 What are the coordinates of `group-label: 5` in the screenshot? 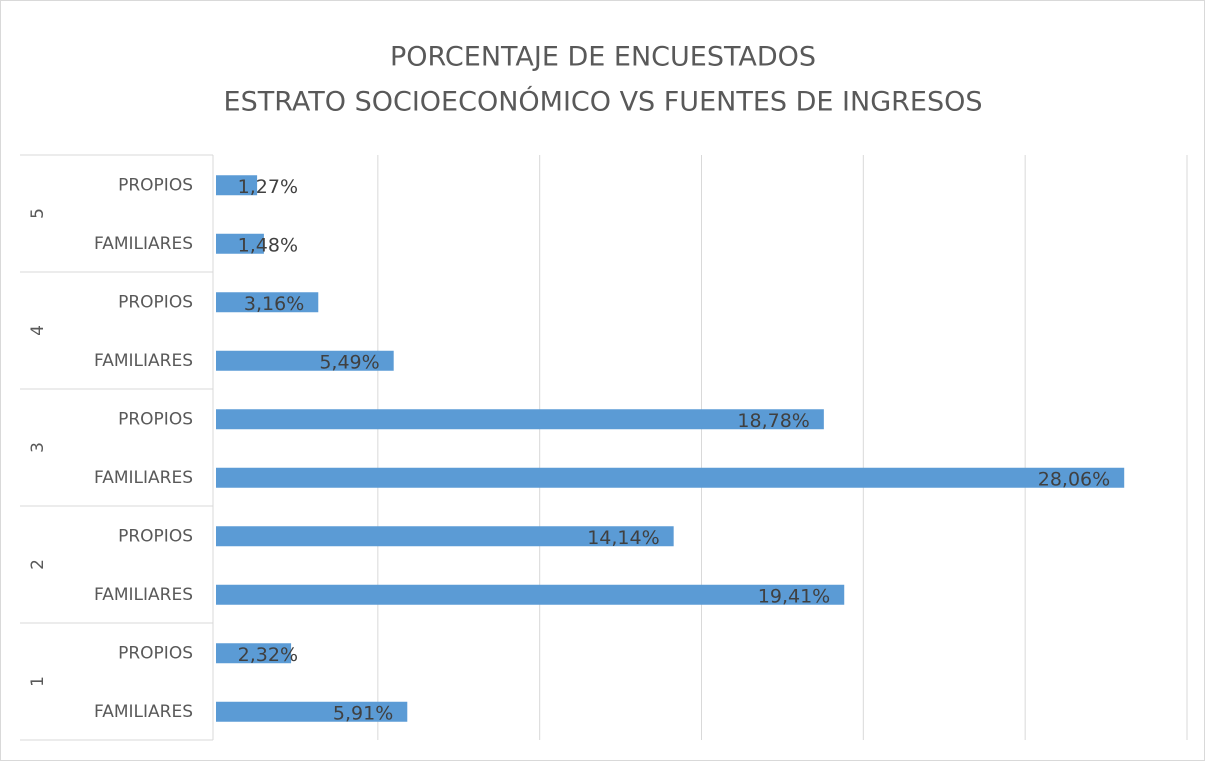 It's located at (38, 213).